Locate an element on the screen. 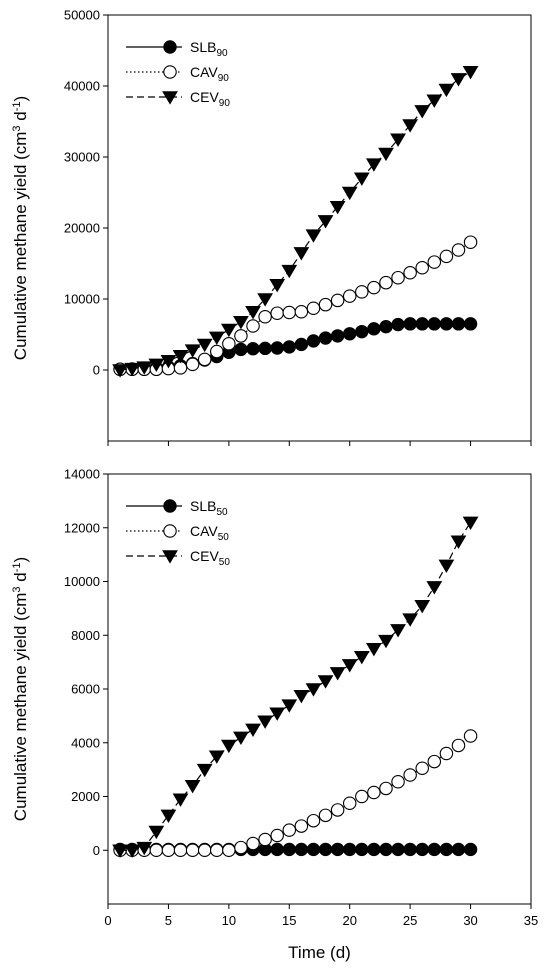  x-tick-label: 0 is located at coordinates (107, 920).